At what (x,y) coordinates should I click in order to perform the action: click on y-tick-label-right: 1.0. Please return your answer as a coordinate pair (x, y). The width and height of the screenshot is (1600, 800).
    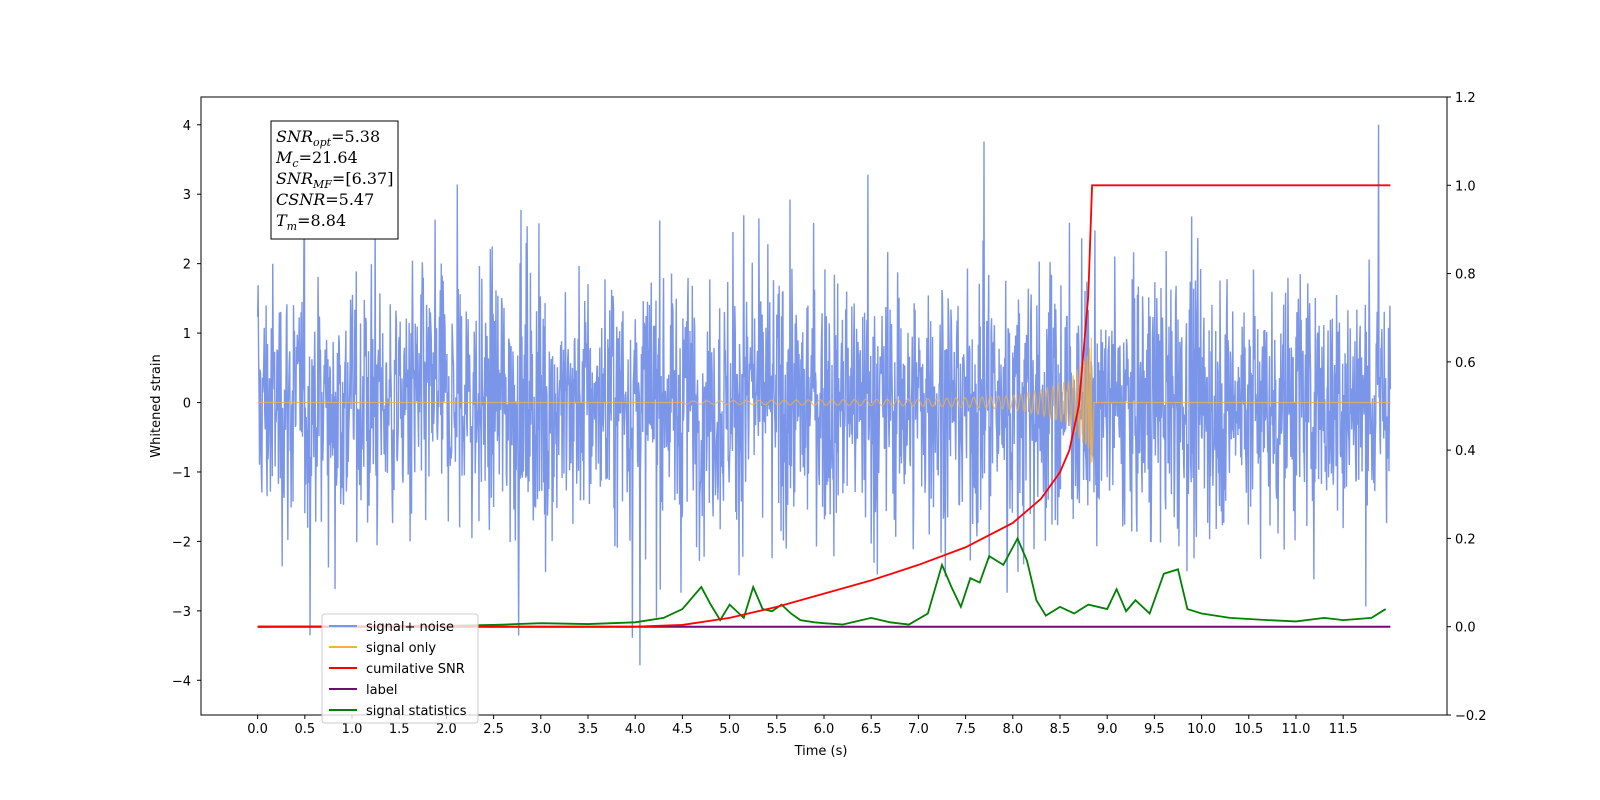
    Looking at the image, I should click on (1465, 186).